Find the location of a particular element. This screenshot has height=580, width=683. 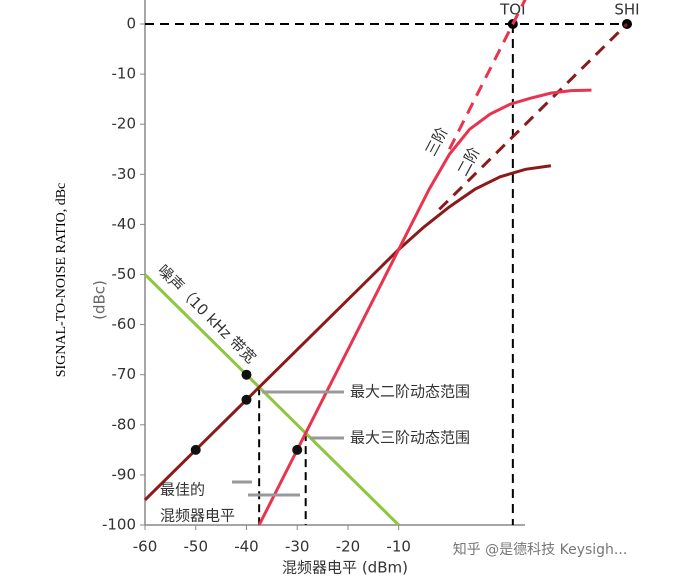

x-tick-label: -20 is located at coordinates (348, 547).